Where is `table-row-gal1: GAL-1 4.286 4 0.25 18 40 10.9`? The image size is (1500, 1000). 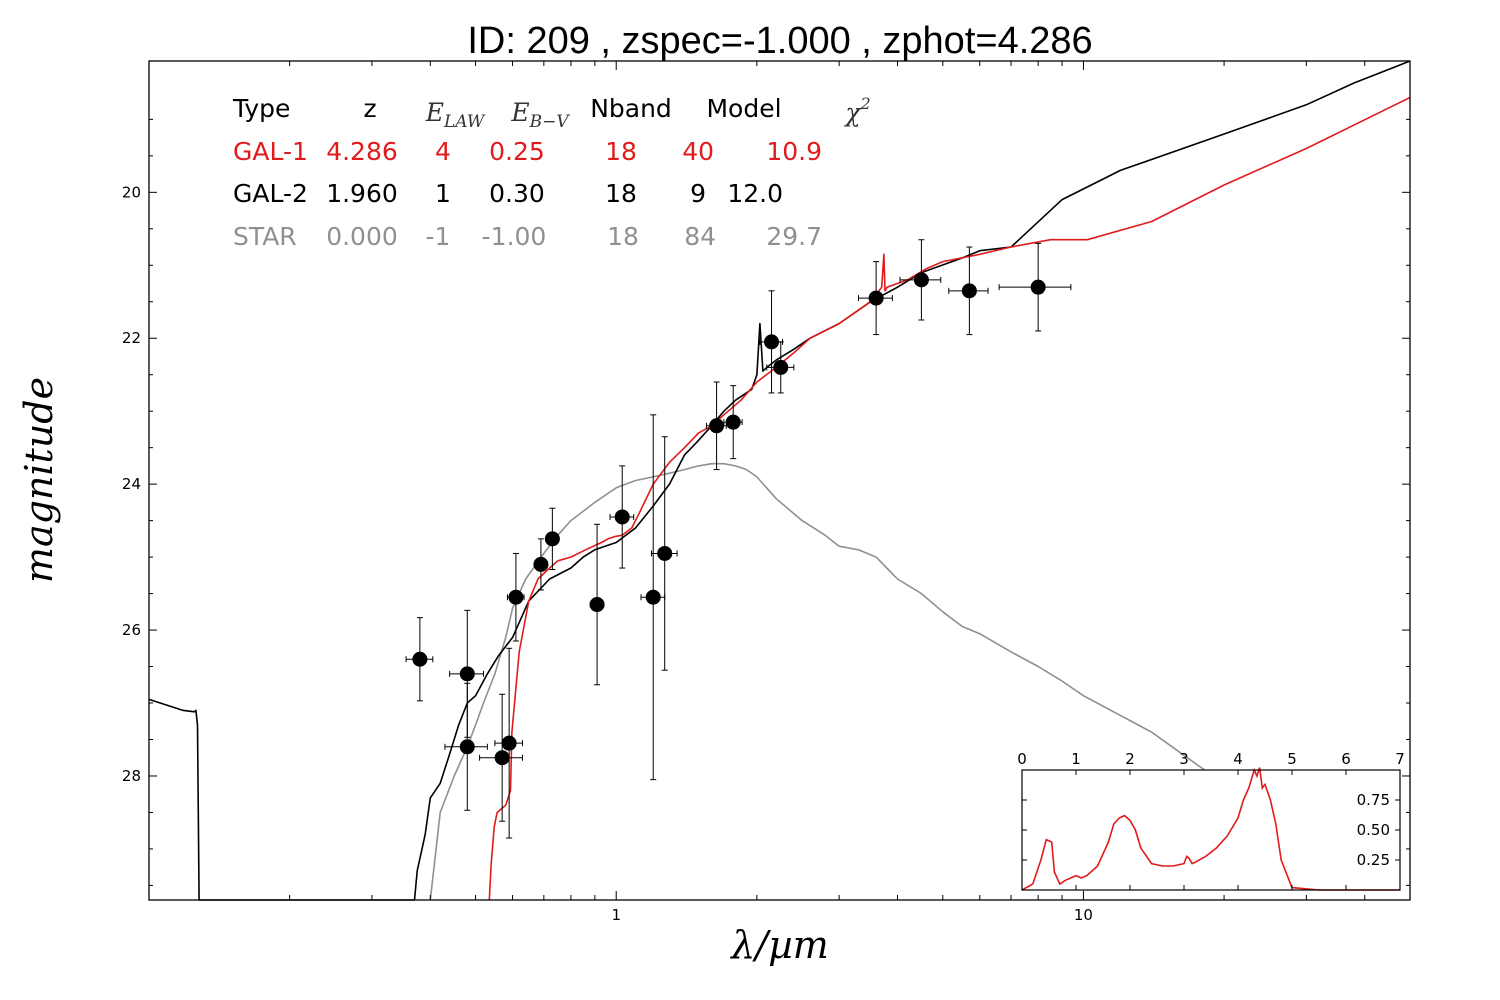 table-row-gal1: GAL-1 4.286 4 0.25 18 40 10.9 is located at coordinates (527, 151).